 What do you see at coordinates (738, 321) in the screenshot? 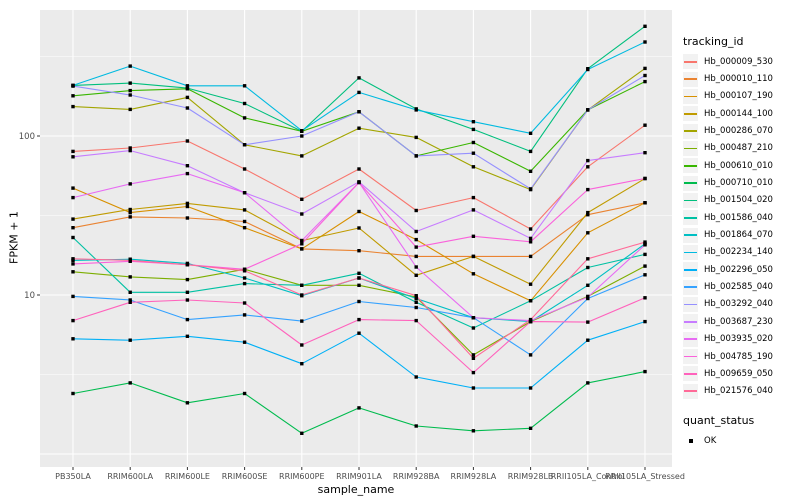
I see `legend-item-label: Hb_003687_230` at bounding box center [738, 321].